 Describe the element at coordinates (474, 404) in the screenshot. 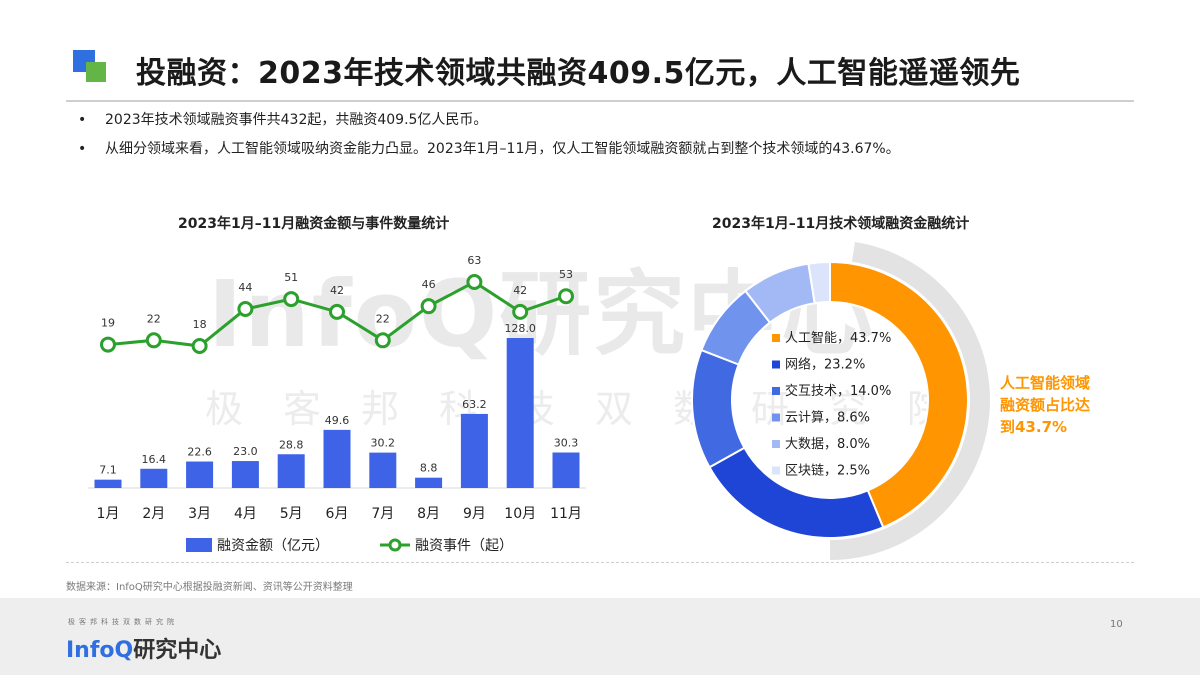

I see `bar-value-label: 63.2` at that location.